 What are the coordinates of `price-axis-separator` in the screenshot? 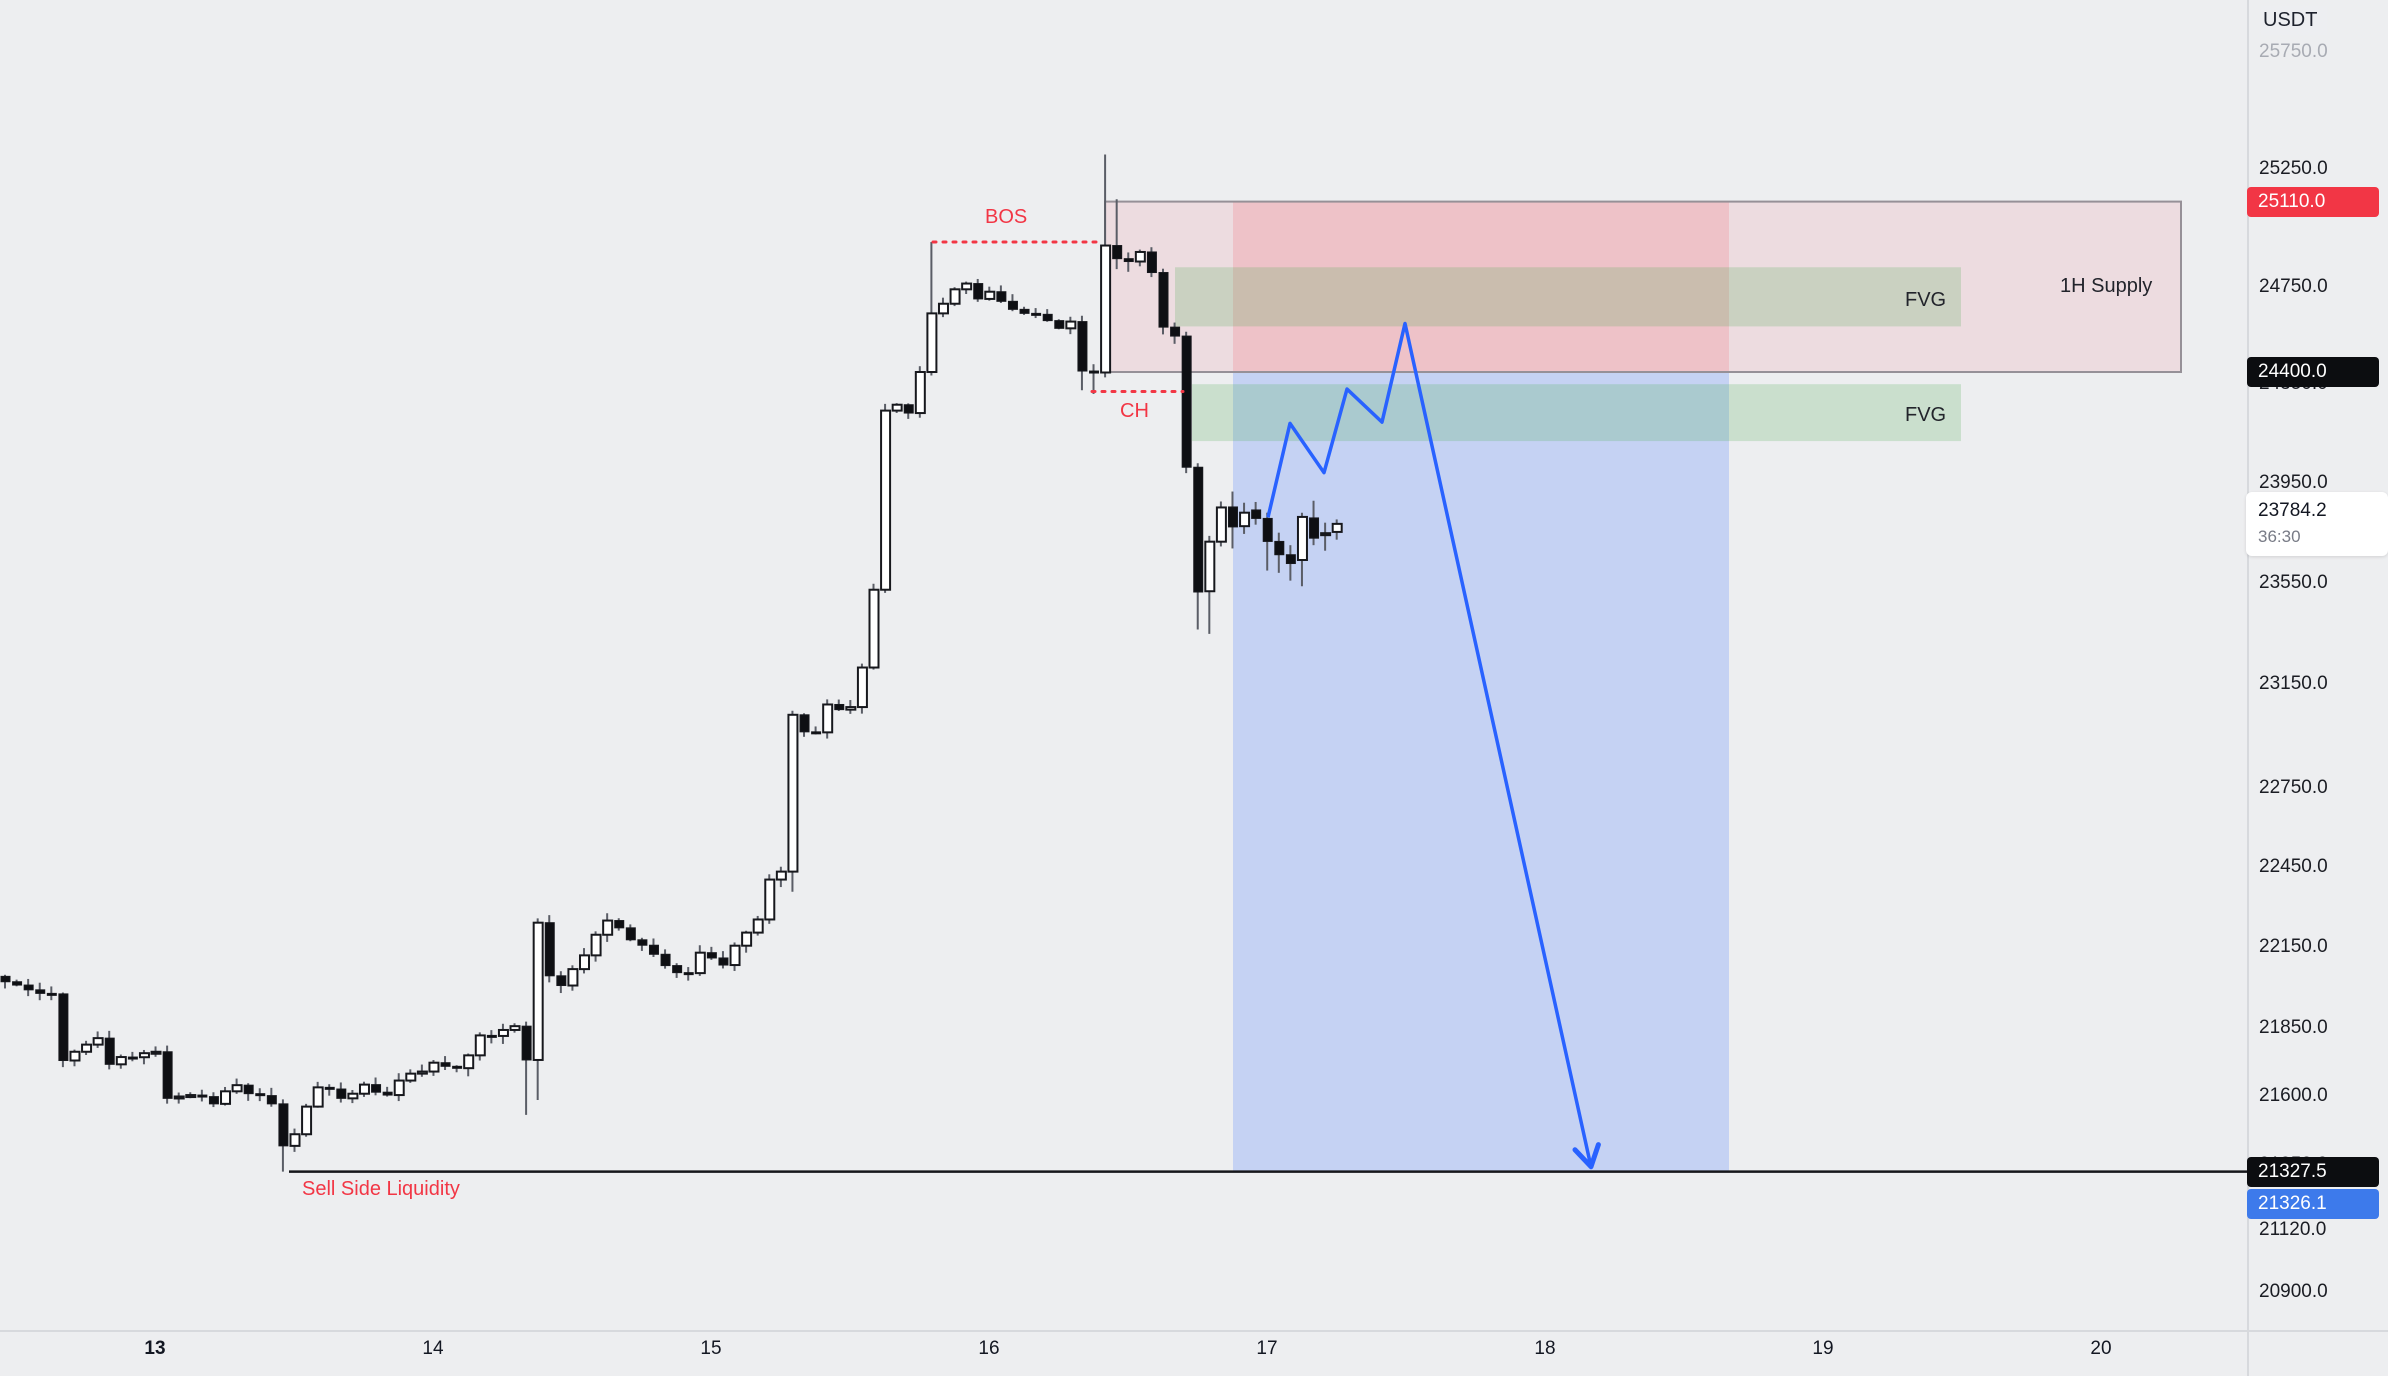 It's located at (2248, 688).